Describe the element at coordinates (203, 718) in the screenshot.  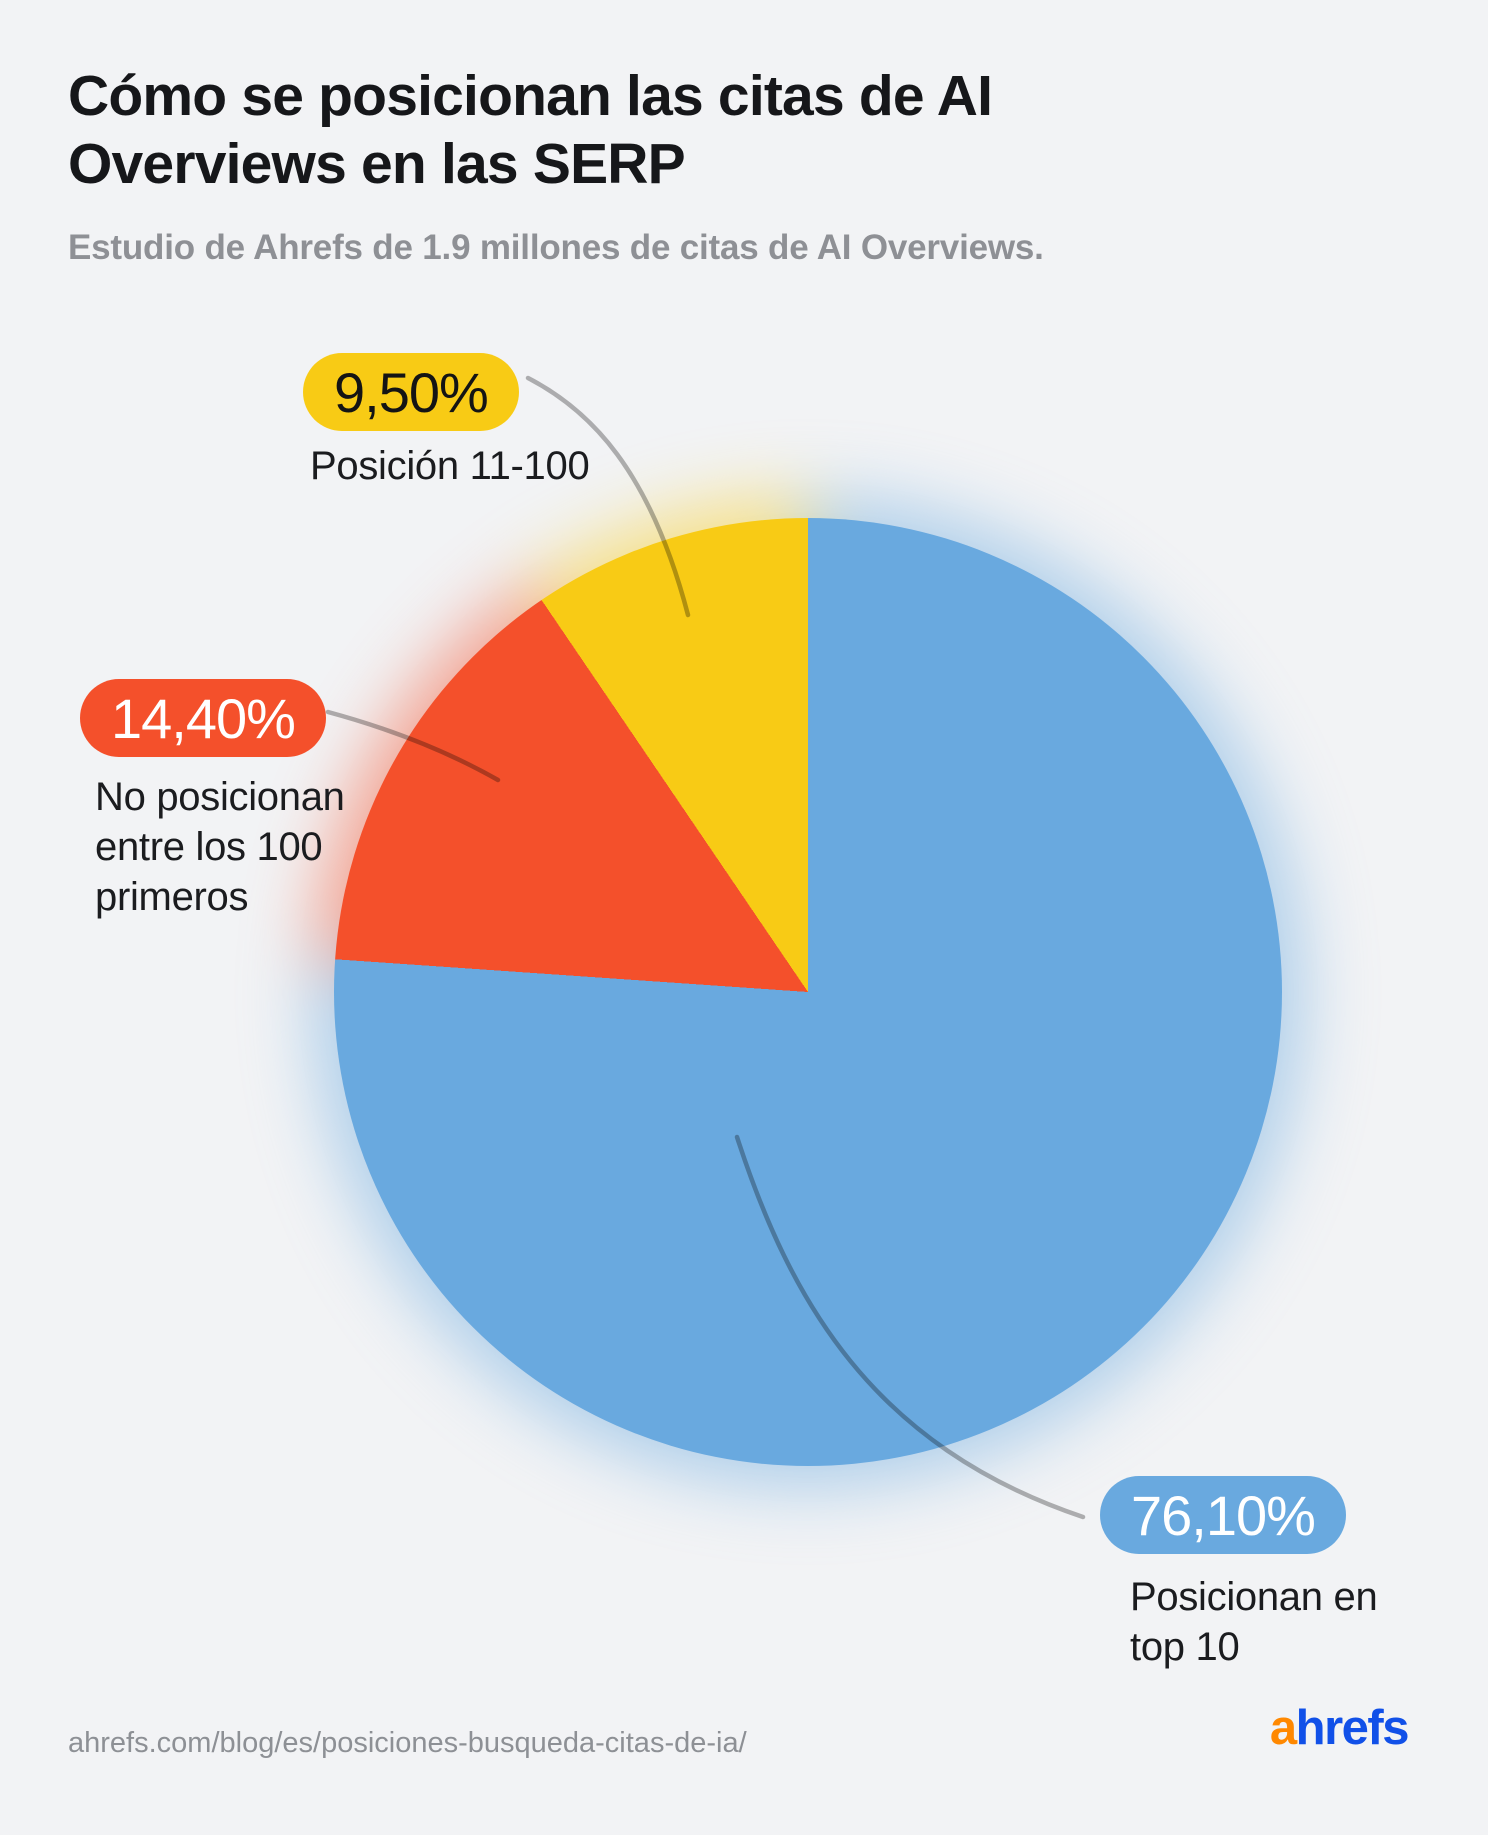
I see `badge-not-in-top-100: 14,40%` at that location.